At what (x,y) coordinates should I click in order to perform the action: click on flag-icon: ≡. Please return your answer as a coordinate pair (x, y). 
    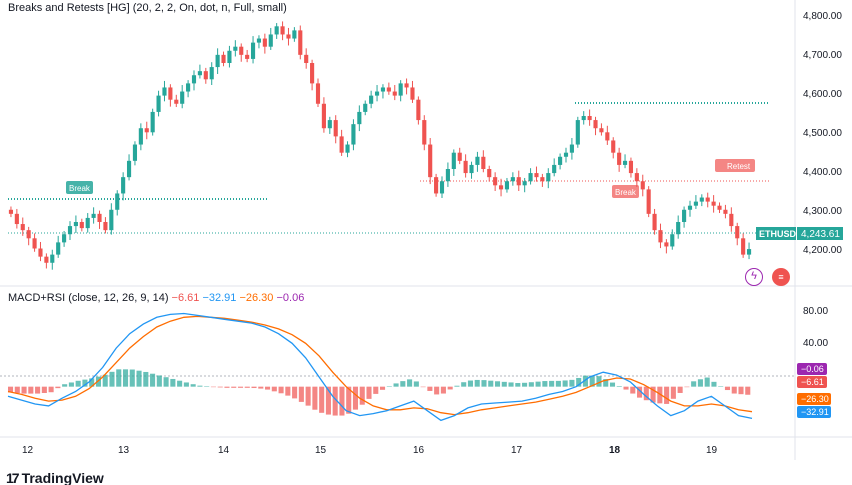
    Looking at the image, I should click on (781, 277).